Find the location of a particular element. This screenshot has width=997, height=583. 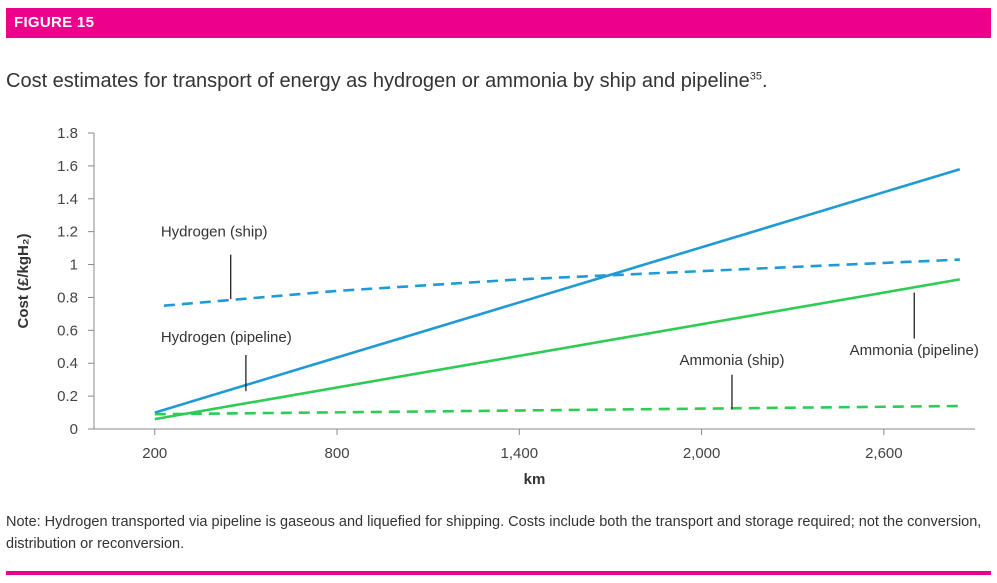

figure-footer-bar is located at coordinates (498, 573).